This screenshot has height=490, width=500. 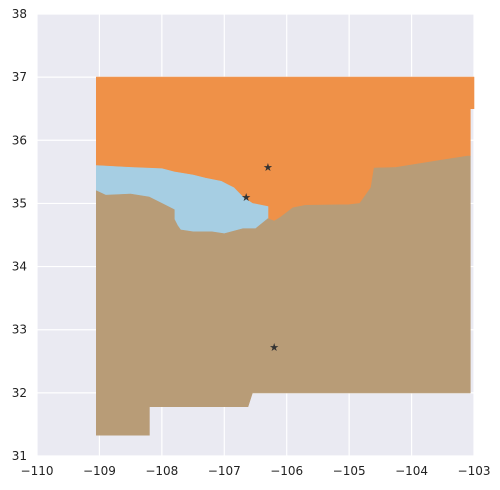 I want to click on x-tick-label: −105, so click(x=349, y=471).